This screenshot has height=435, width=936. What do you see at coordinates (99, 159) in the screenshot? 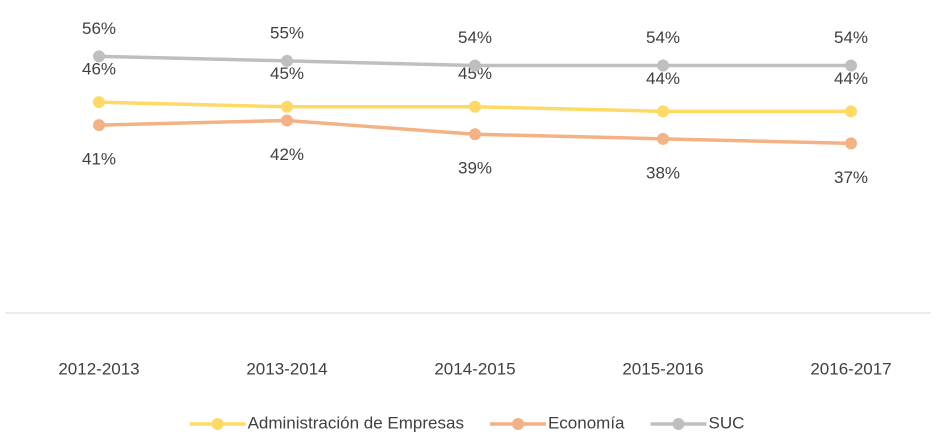
I see `data-label: 41%` at bounding box center [99, 159].